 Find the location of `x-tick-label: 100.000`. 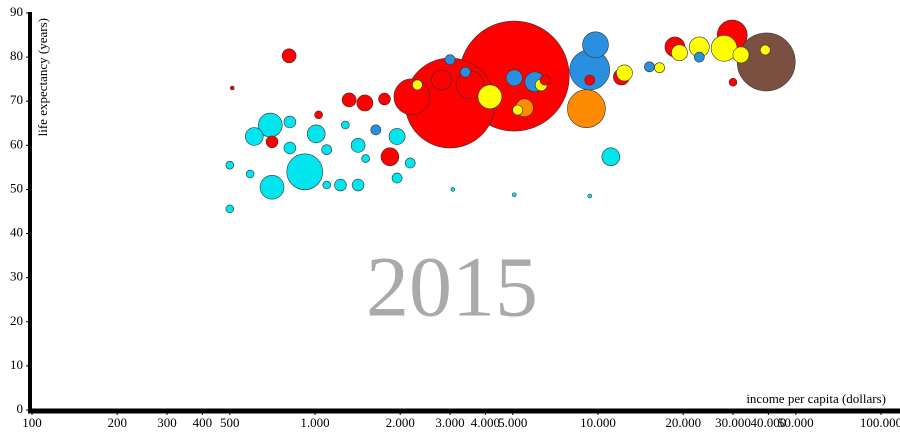

x-tick-label: 100.000 is located at coordinates (880, 422).